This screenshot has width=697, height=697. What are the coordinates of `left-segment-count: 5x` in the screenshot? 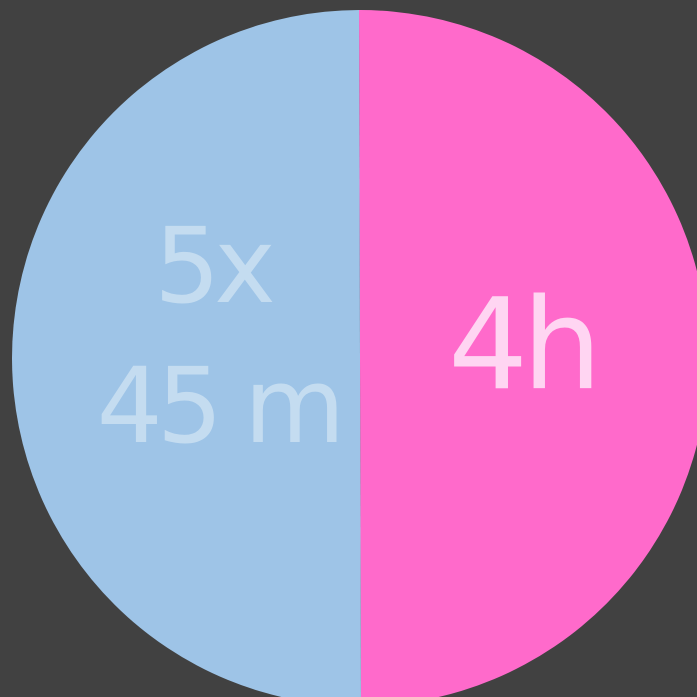 It's located at (213, 266).